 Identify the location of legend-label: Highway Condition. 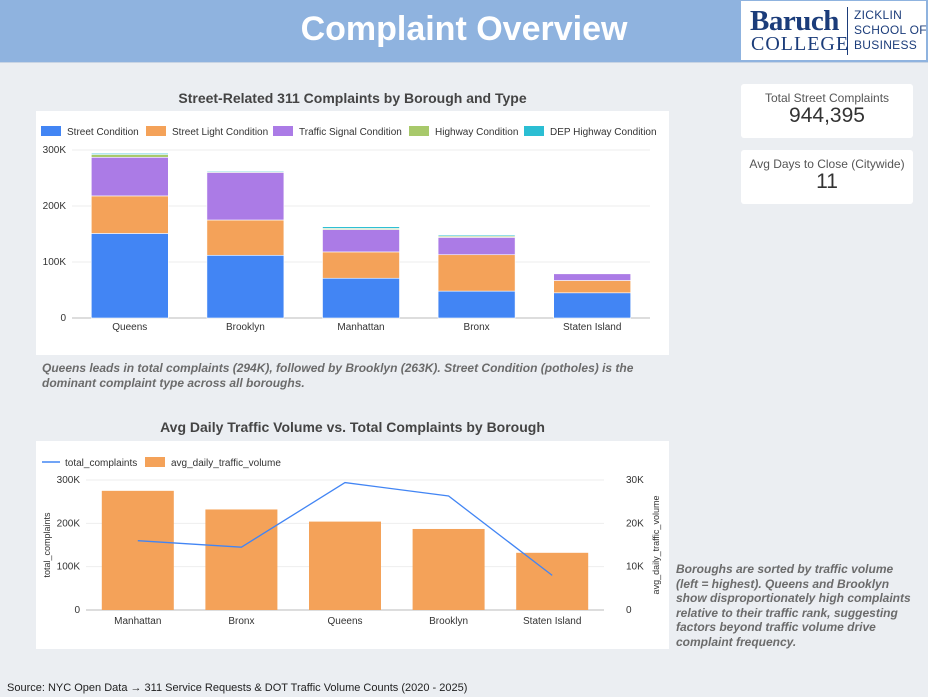
(476, 132).